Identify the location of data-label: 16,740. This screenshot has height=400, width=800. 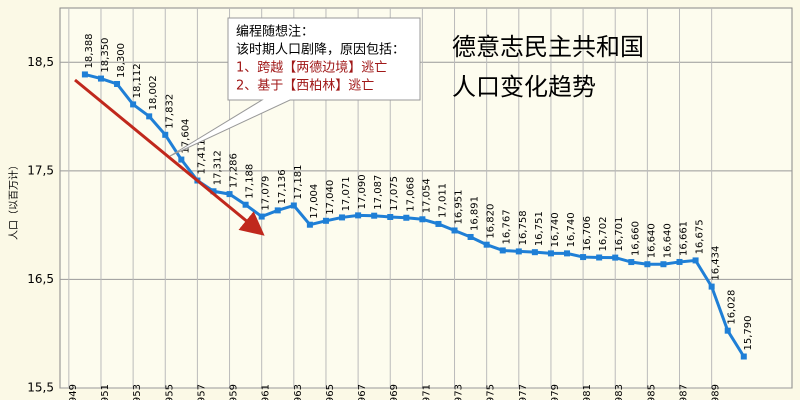
(571, 229).